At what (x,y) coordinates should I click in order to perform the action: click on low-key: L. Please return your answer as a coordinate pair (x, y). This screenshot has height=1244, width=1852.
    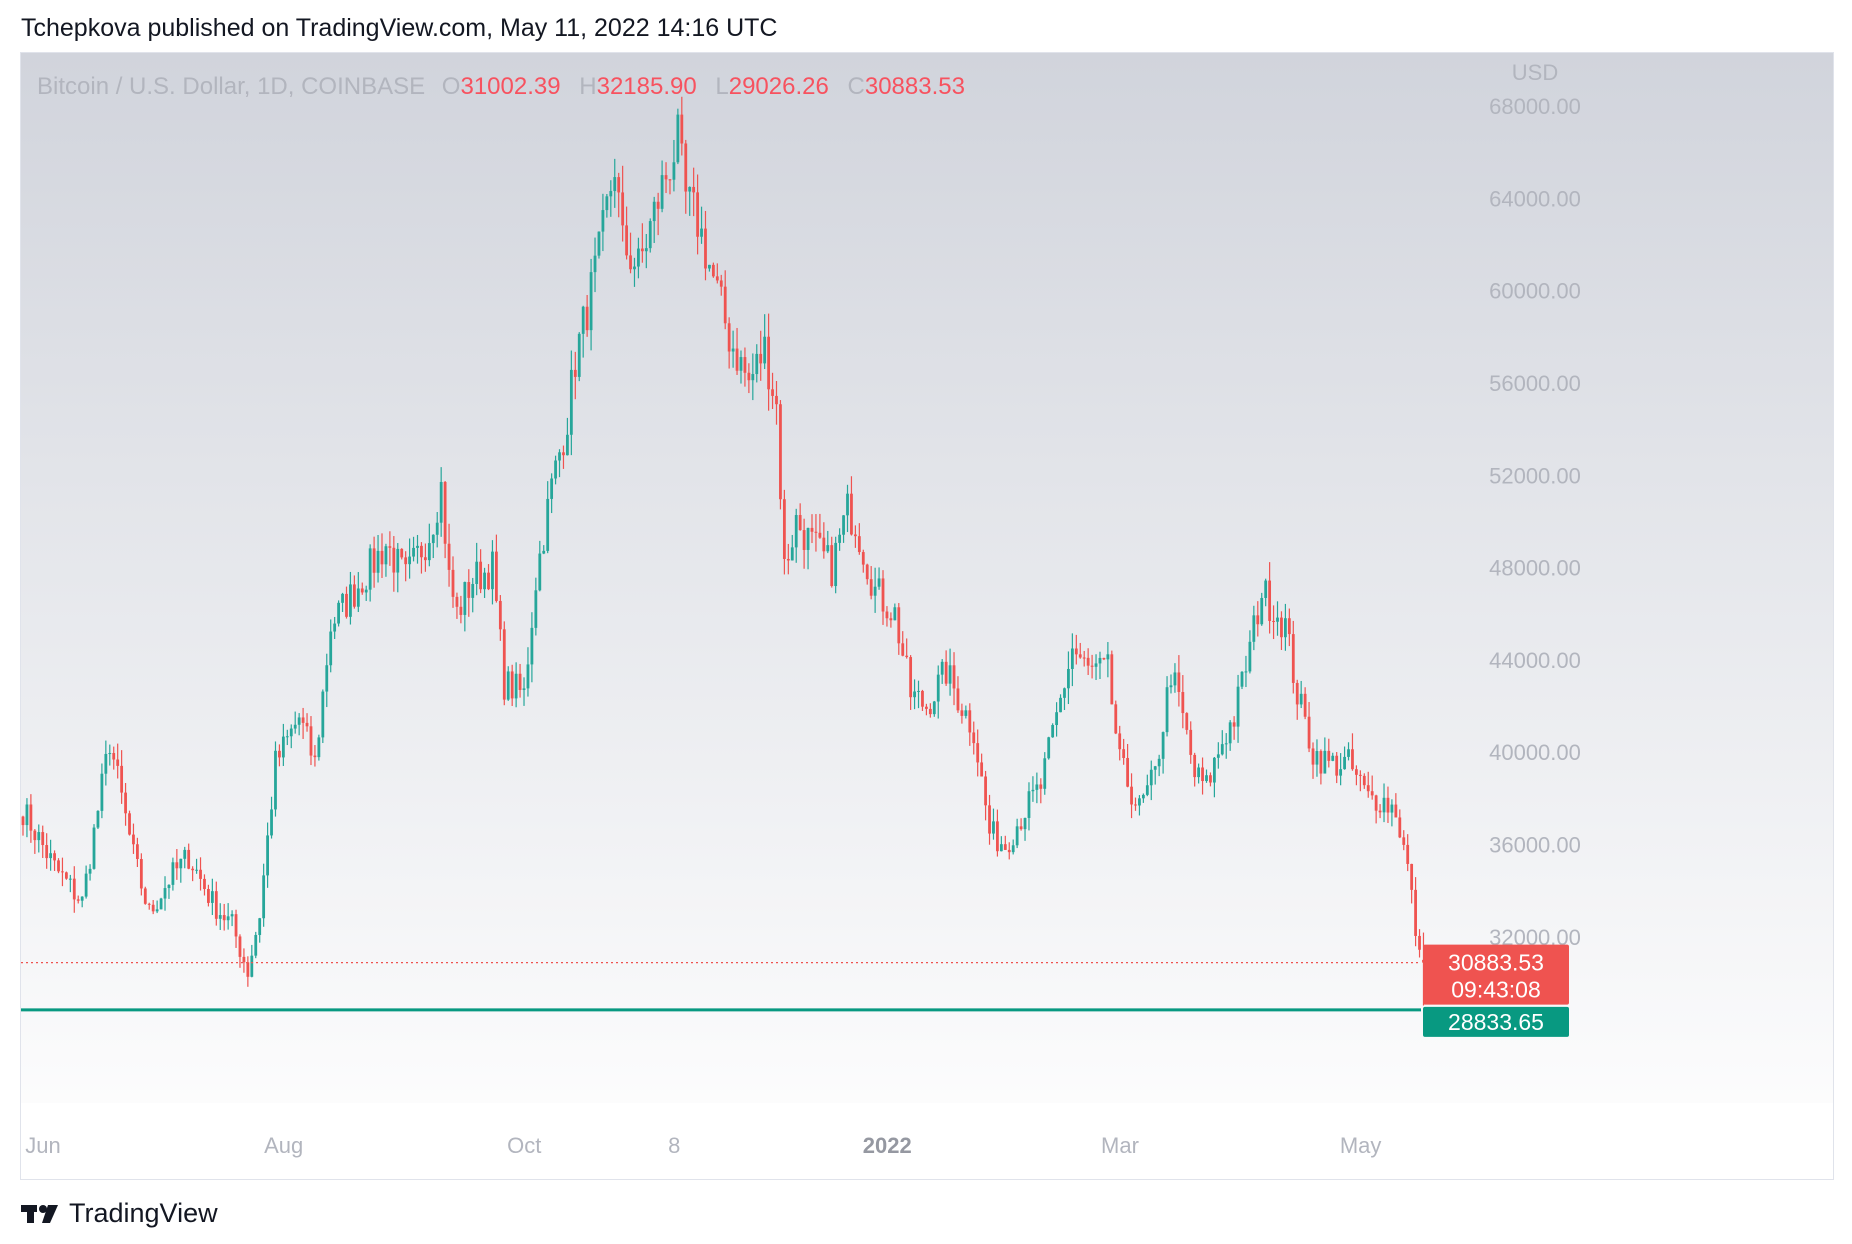
    Looking at the image, I should click on (722, 86).